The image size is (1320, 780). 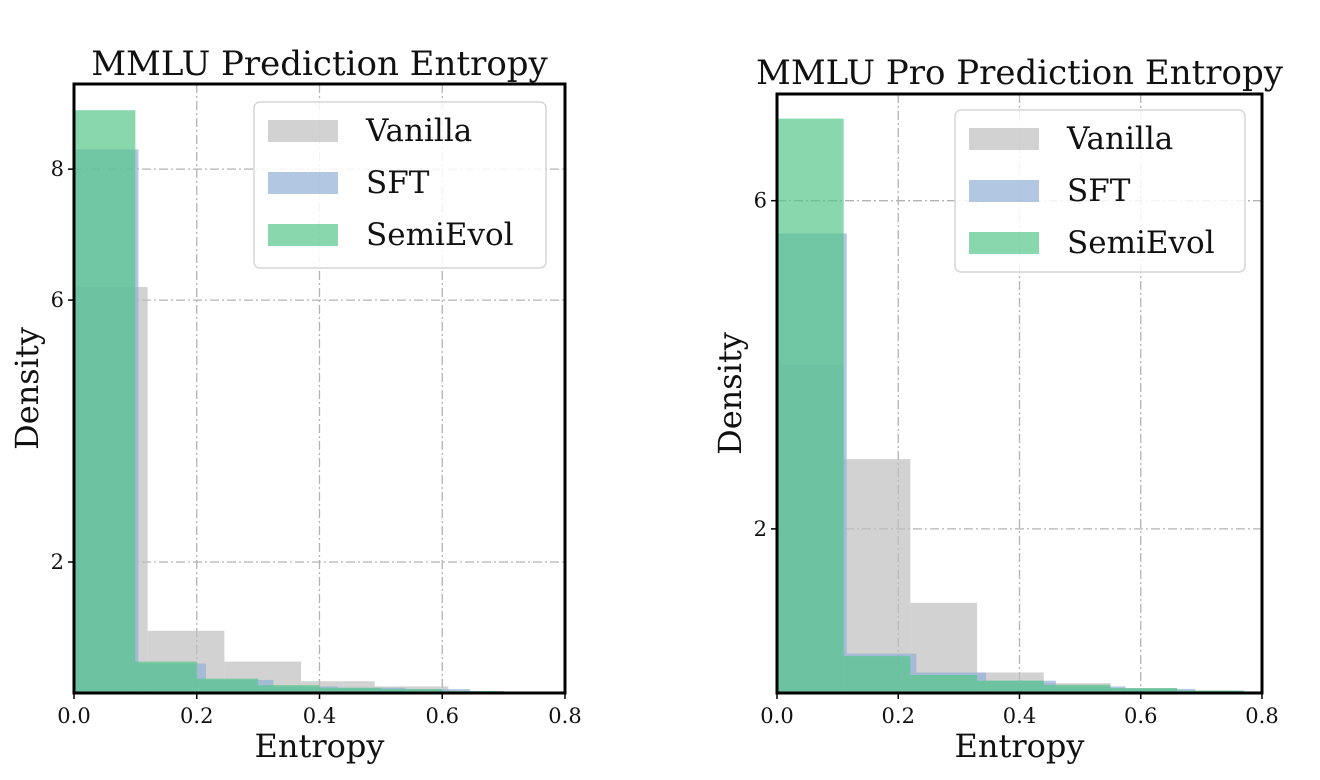 I want to click on chart-title: MMLU Pro Prediction Entropy, so click(x=1020, y=73).